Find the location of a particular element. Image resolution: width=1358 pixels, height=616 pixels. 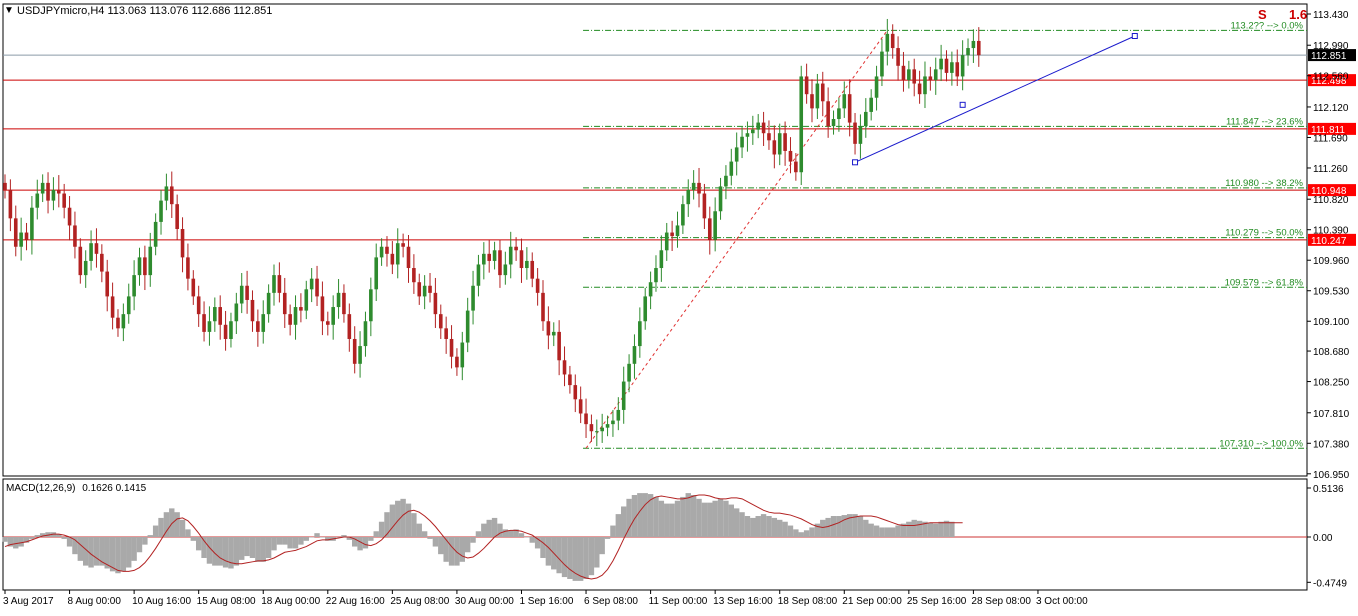

collapse-triangle-icon: ▼ is located at coordinates (9, 10).